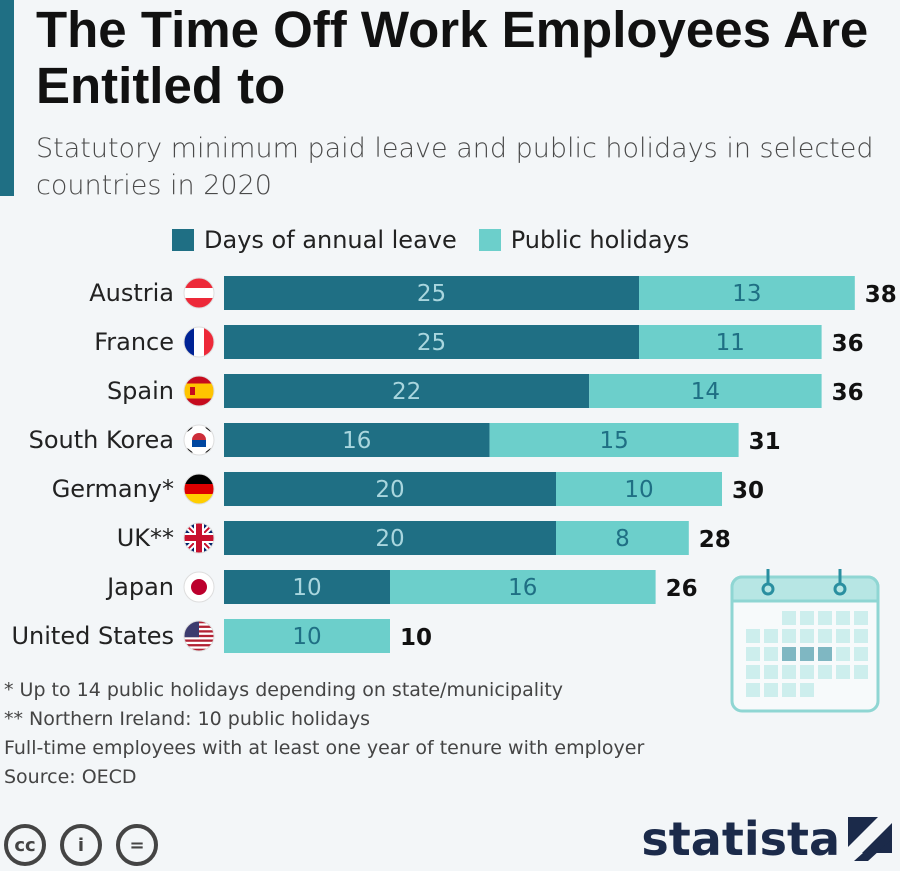  What do you see at coordinates (199, 636) in the screenshot?
I see `usa-flag-icon` at bounding box center [199, 636].